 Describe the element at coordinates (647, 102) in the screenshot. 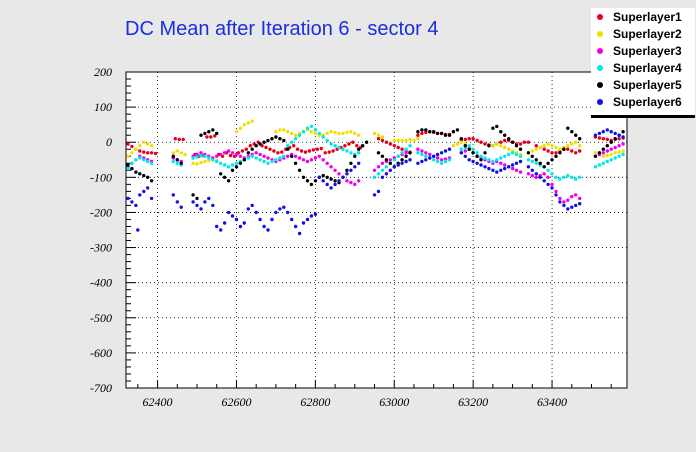

I see `legend-label: Superlayer6` at that location.